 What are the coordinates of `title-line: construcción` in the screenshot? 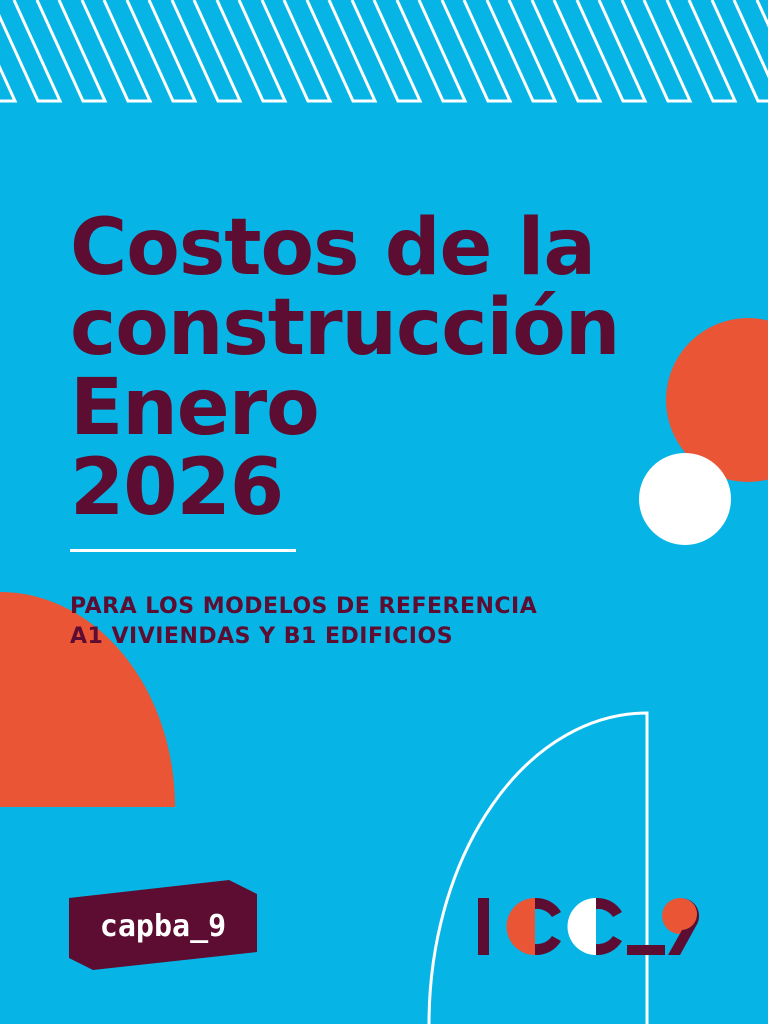 It's located at (345, 328).